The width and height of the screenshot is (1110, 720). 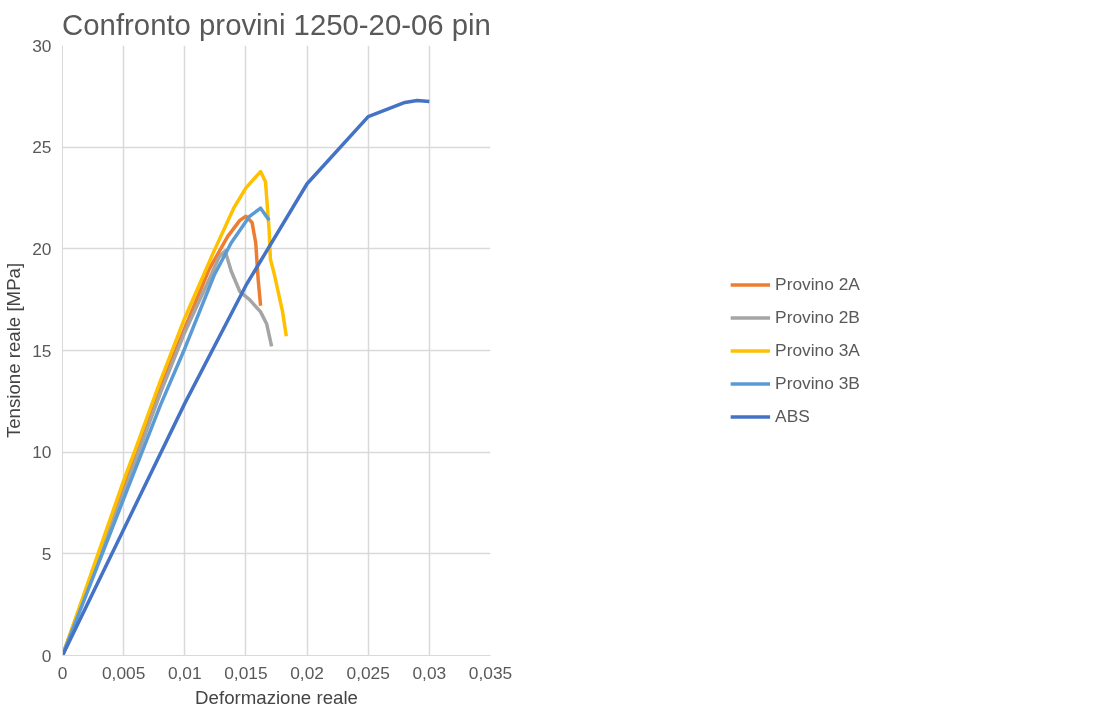 I want to click on x-axis-title: Deformazione reale, so click(x=276, y=697).